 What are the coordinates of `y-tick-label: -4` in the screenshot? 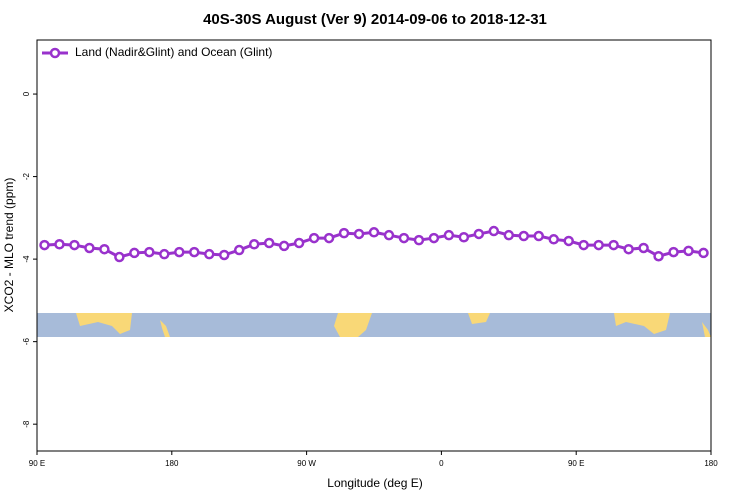 It's located at (26, 259).